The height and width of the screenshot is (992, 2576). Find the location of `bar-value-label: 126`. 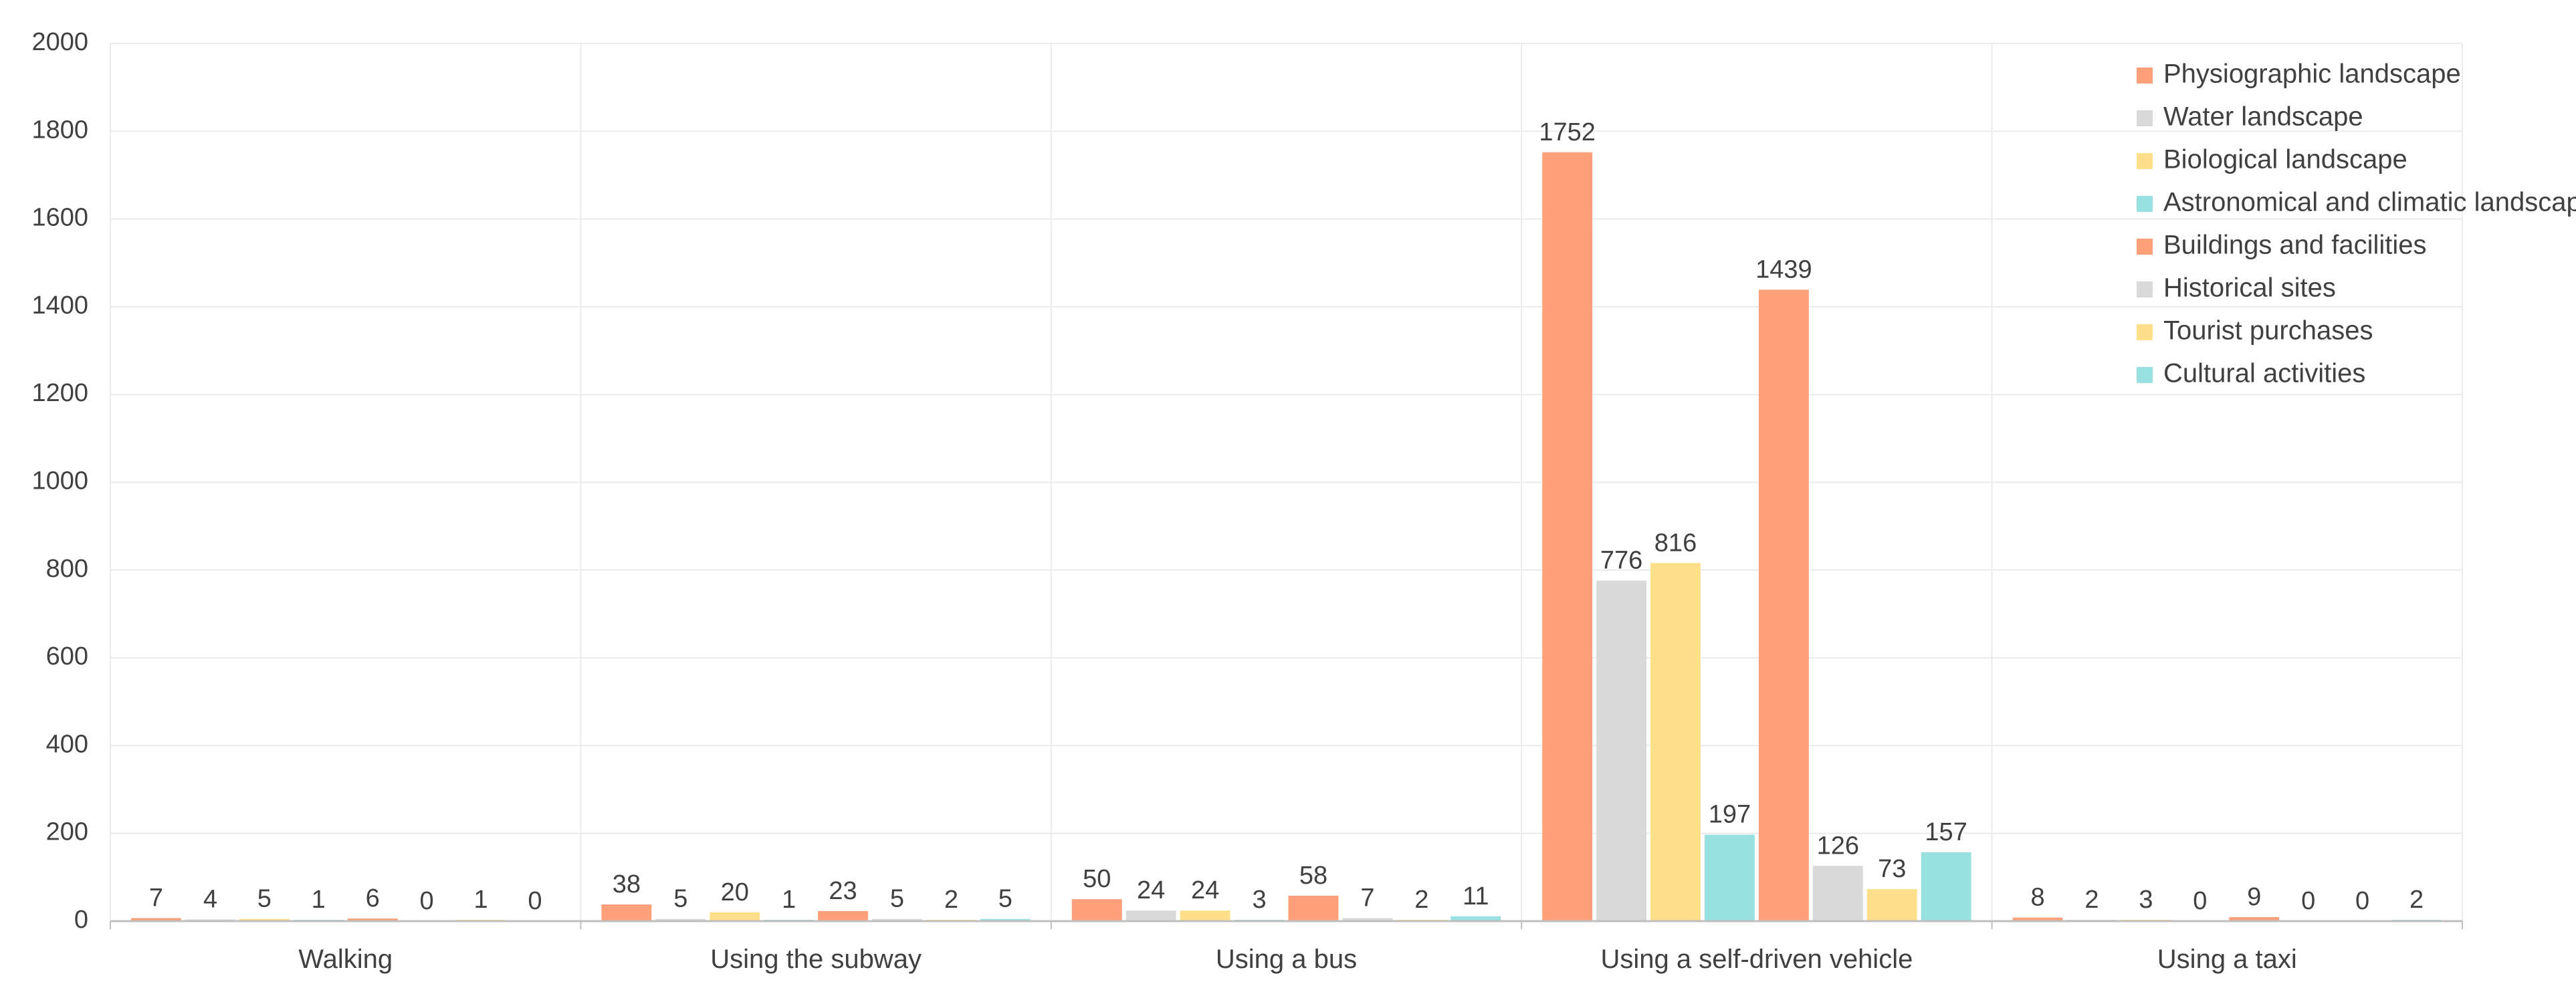

bar-value-label: 126 is located at coordinates (1838, 846).